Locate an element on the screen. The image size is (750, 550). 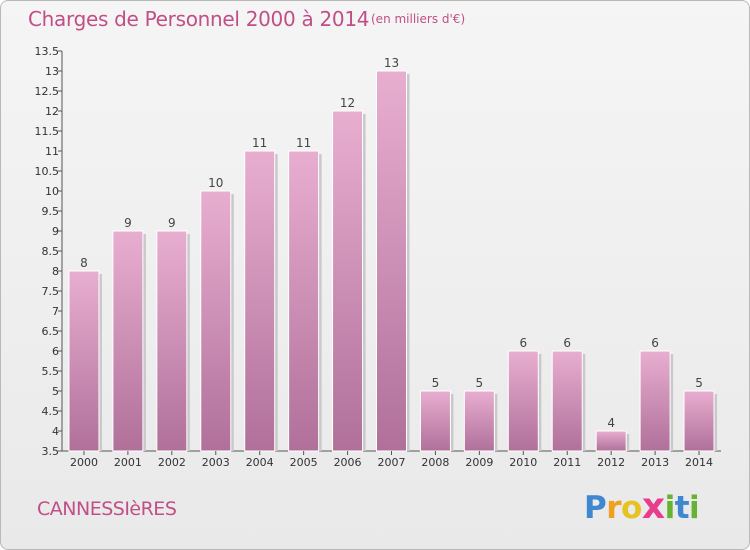
data-label-2013: 6 is located at coordinates (655, 343).